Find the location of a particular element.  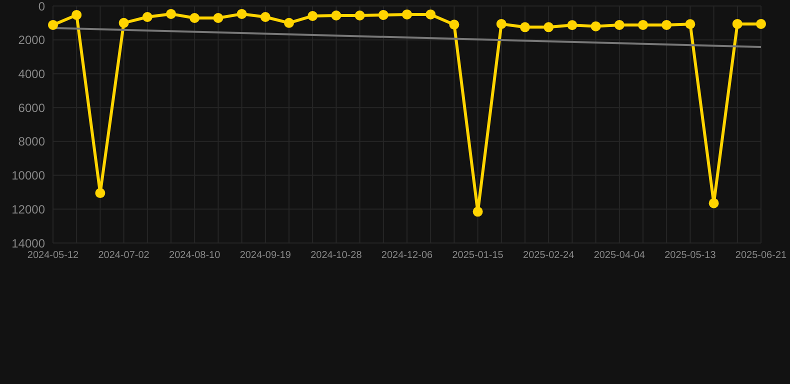

y-tick-label: 8000 is located at coordinates (32, 141).